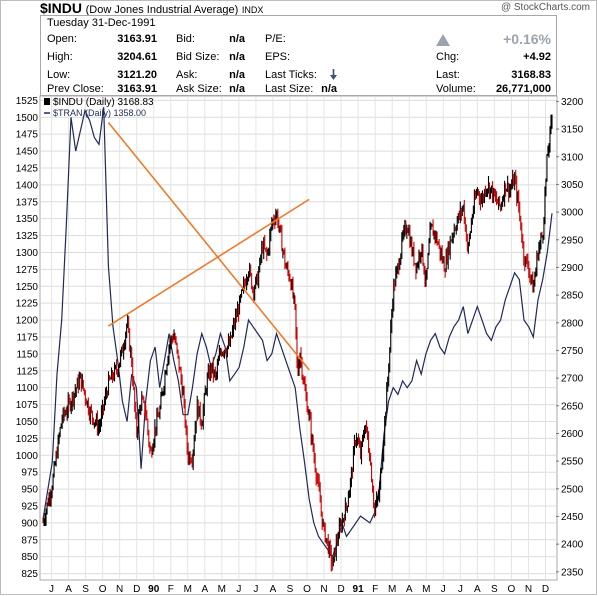 The width and height of the screenshot is (598, 596). What do you see at coordinates (185, 39) in the screenshot?
I see `bid-label: Bid:` at bounding box center [185, 39].